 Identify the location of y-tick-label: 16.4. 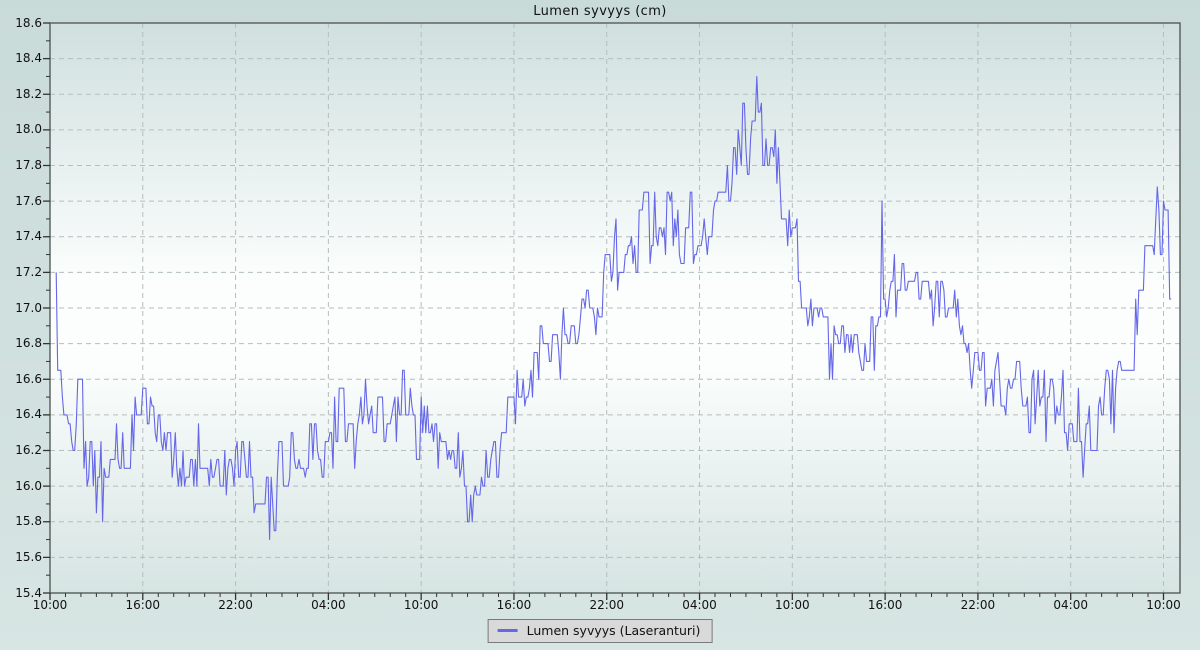
(28, 414).